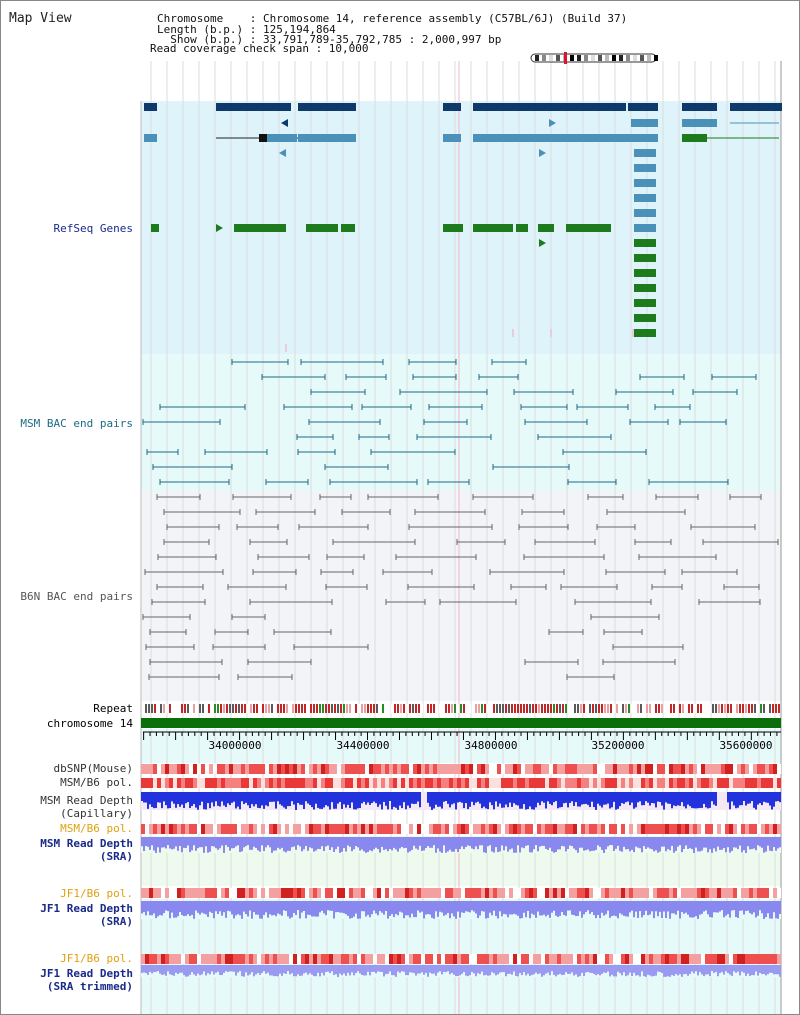  What do you see at coordinates (86, 973) in the screenshot?
I see `track-label-jf1-depth-trim: JF1 Read Depth` at bounding box center [86, 973].